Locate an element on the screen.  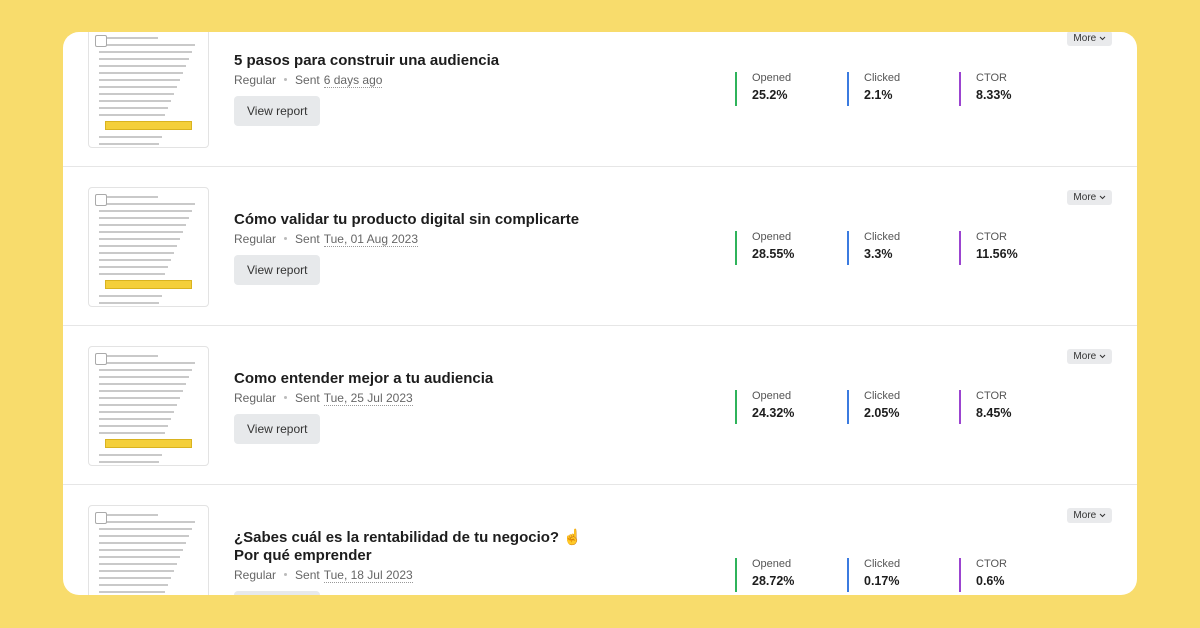
campaign-meta: Regular Sent Tue, 01 Aug 2023 is located at coordinates (484, 239).